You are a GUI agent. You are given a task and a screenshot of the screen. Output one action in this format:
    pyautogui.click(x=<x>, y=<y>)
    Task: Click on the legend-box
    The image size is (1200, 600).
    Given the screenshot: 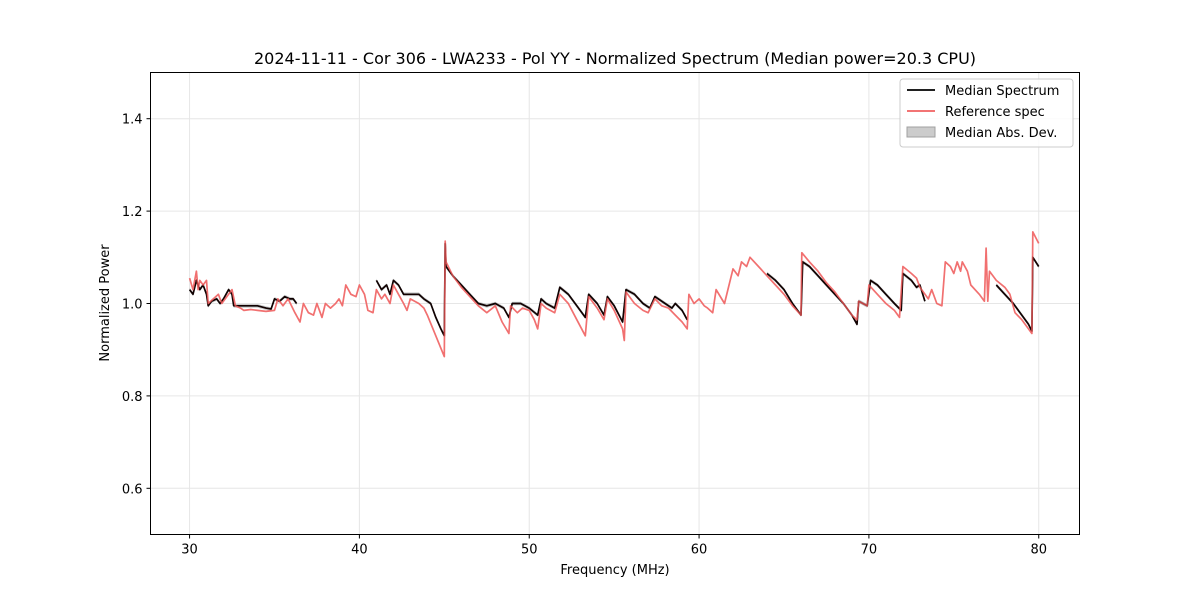 What is the action you would take?
    pyautogui.click(x=986, y=113)
    